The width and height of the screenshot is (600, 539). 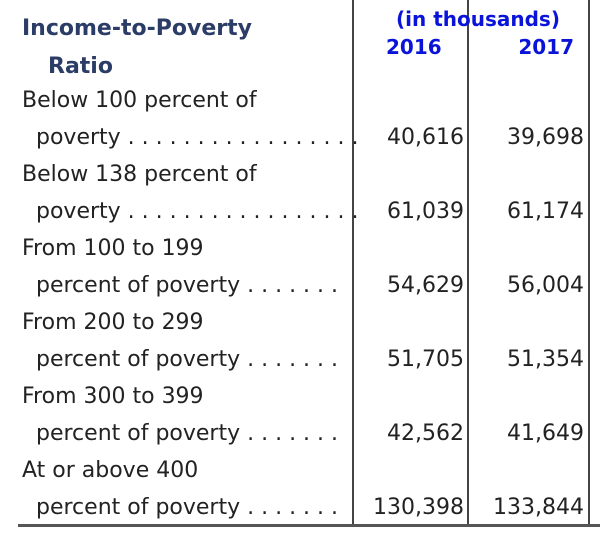 I want to click on column-header-2016: 2016, so click(x=414, y=47).